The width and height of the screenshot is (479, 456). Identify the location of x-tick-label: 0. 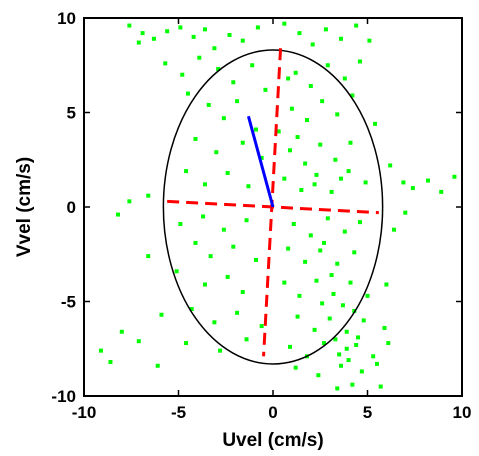
(272, 412).